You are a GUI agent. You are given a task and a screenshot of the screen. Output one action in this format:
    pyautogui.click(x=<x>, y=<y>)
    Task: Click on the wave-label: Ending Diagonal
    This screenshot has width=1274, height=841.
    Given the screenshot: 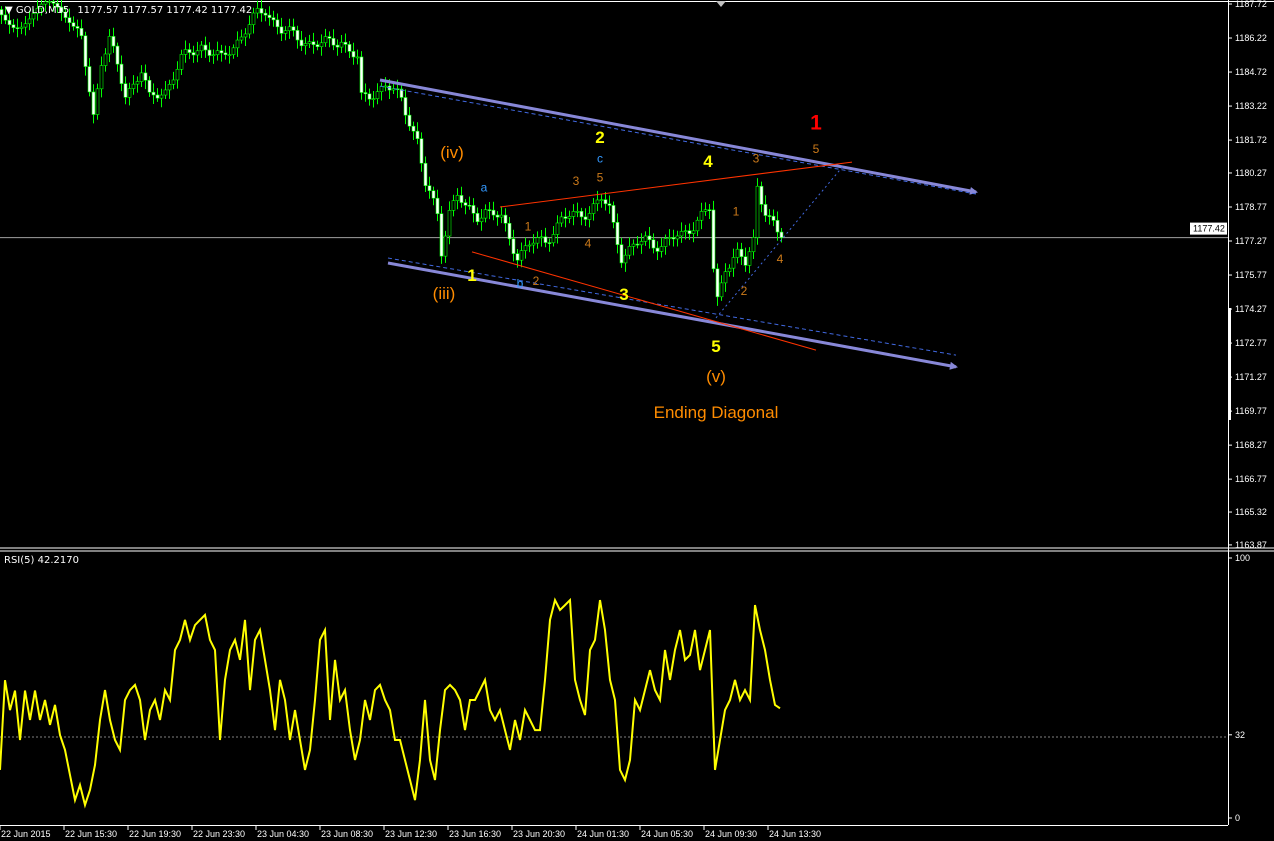 What is the action you would take?
    pyautogui.click(x=716, y=412)
    